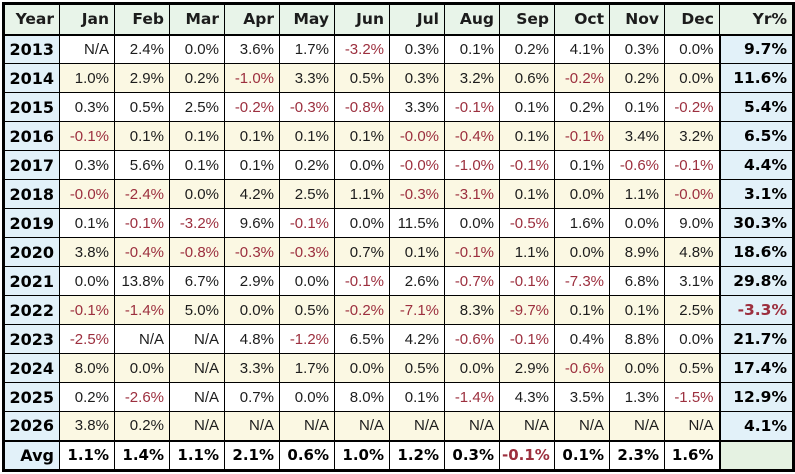 This screenshot has height=474, width=795. What do you see at coordinates (756, 281) in the screenshot?
I see `yr-total-cell: 29.8%` at bounding box center [756, 281].